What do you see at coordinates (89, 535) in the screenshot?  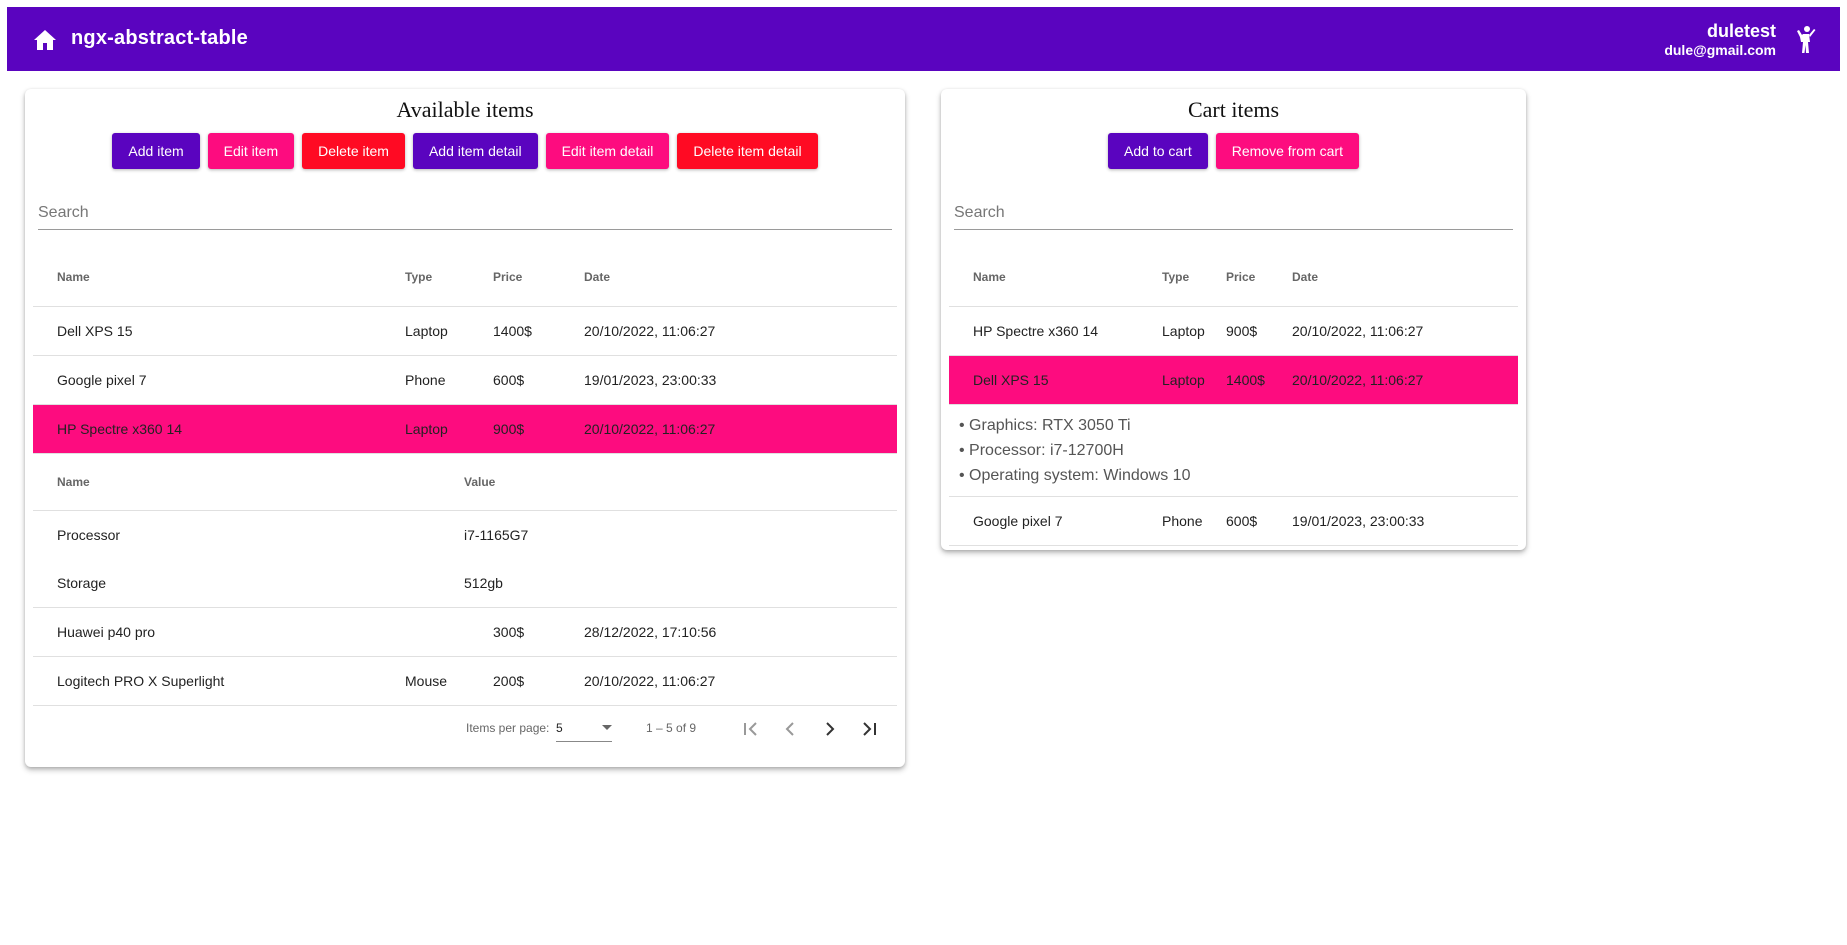 I see `detail-cell-name: Processor` at bounding box center [89, 535].